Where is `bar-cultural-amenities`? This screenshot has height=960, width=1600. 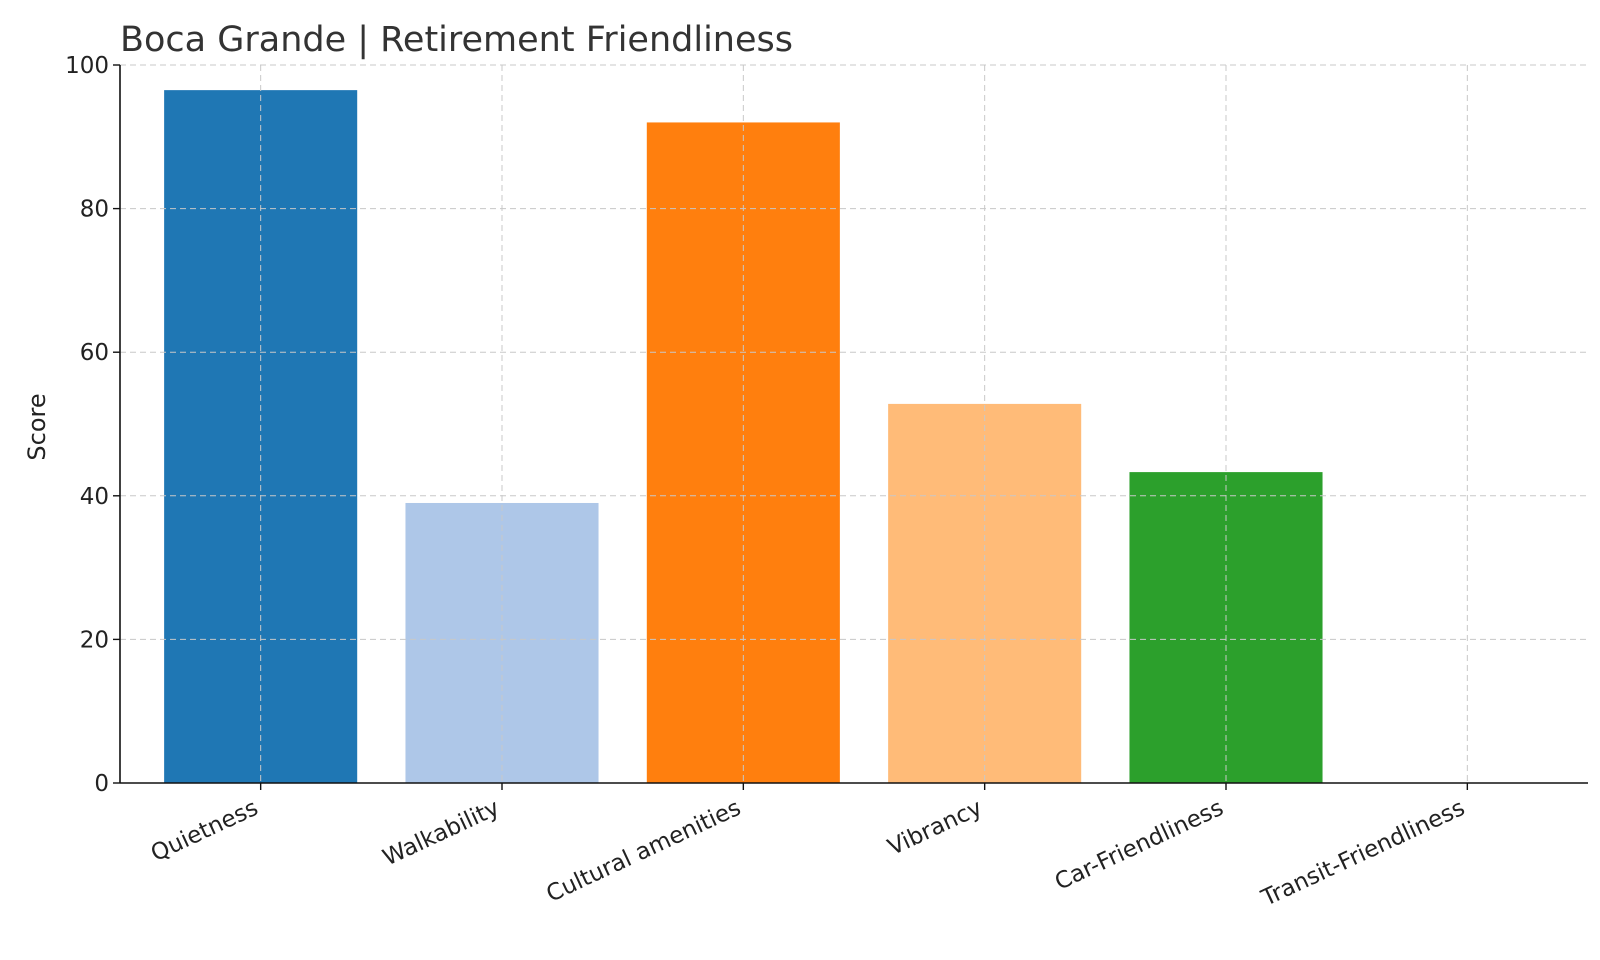 bar-cultural-amenities is located at coordinates (743, 452).